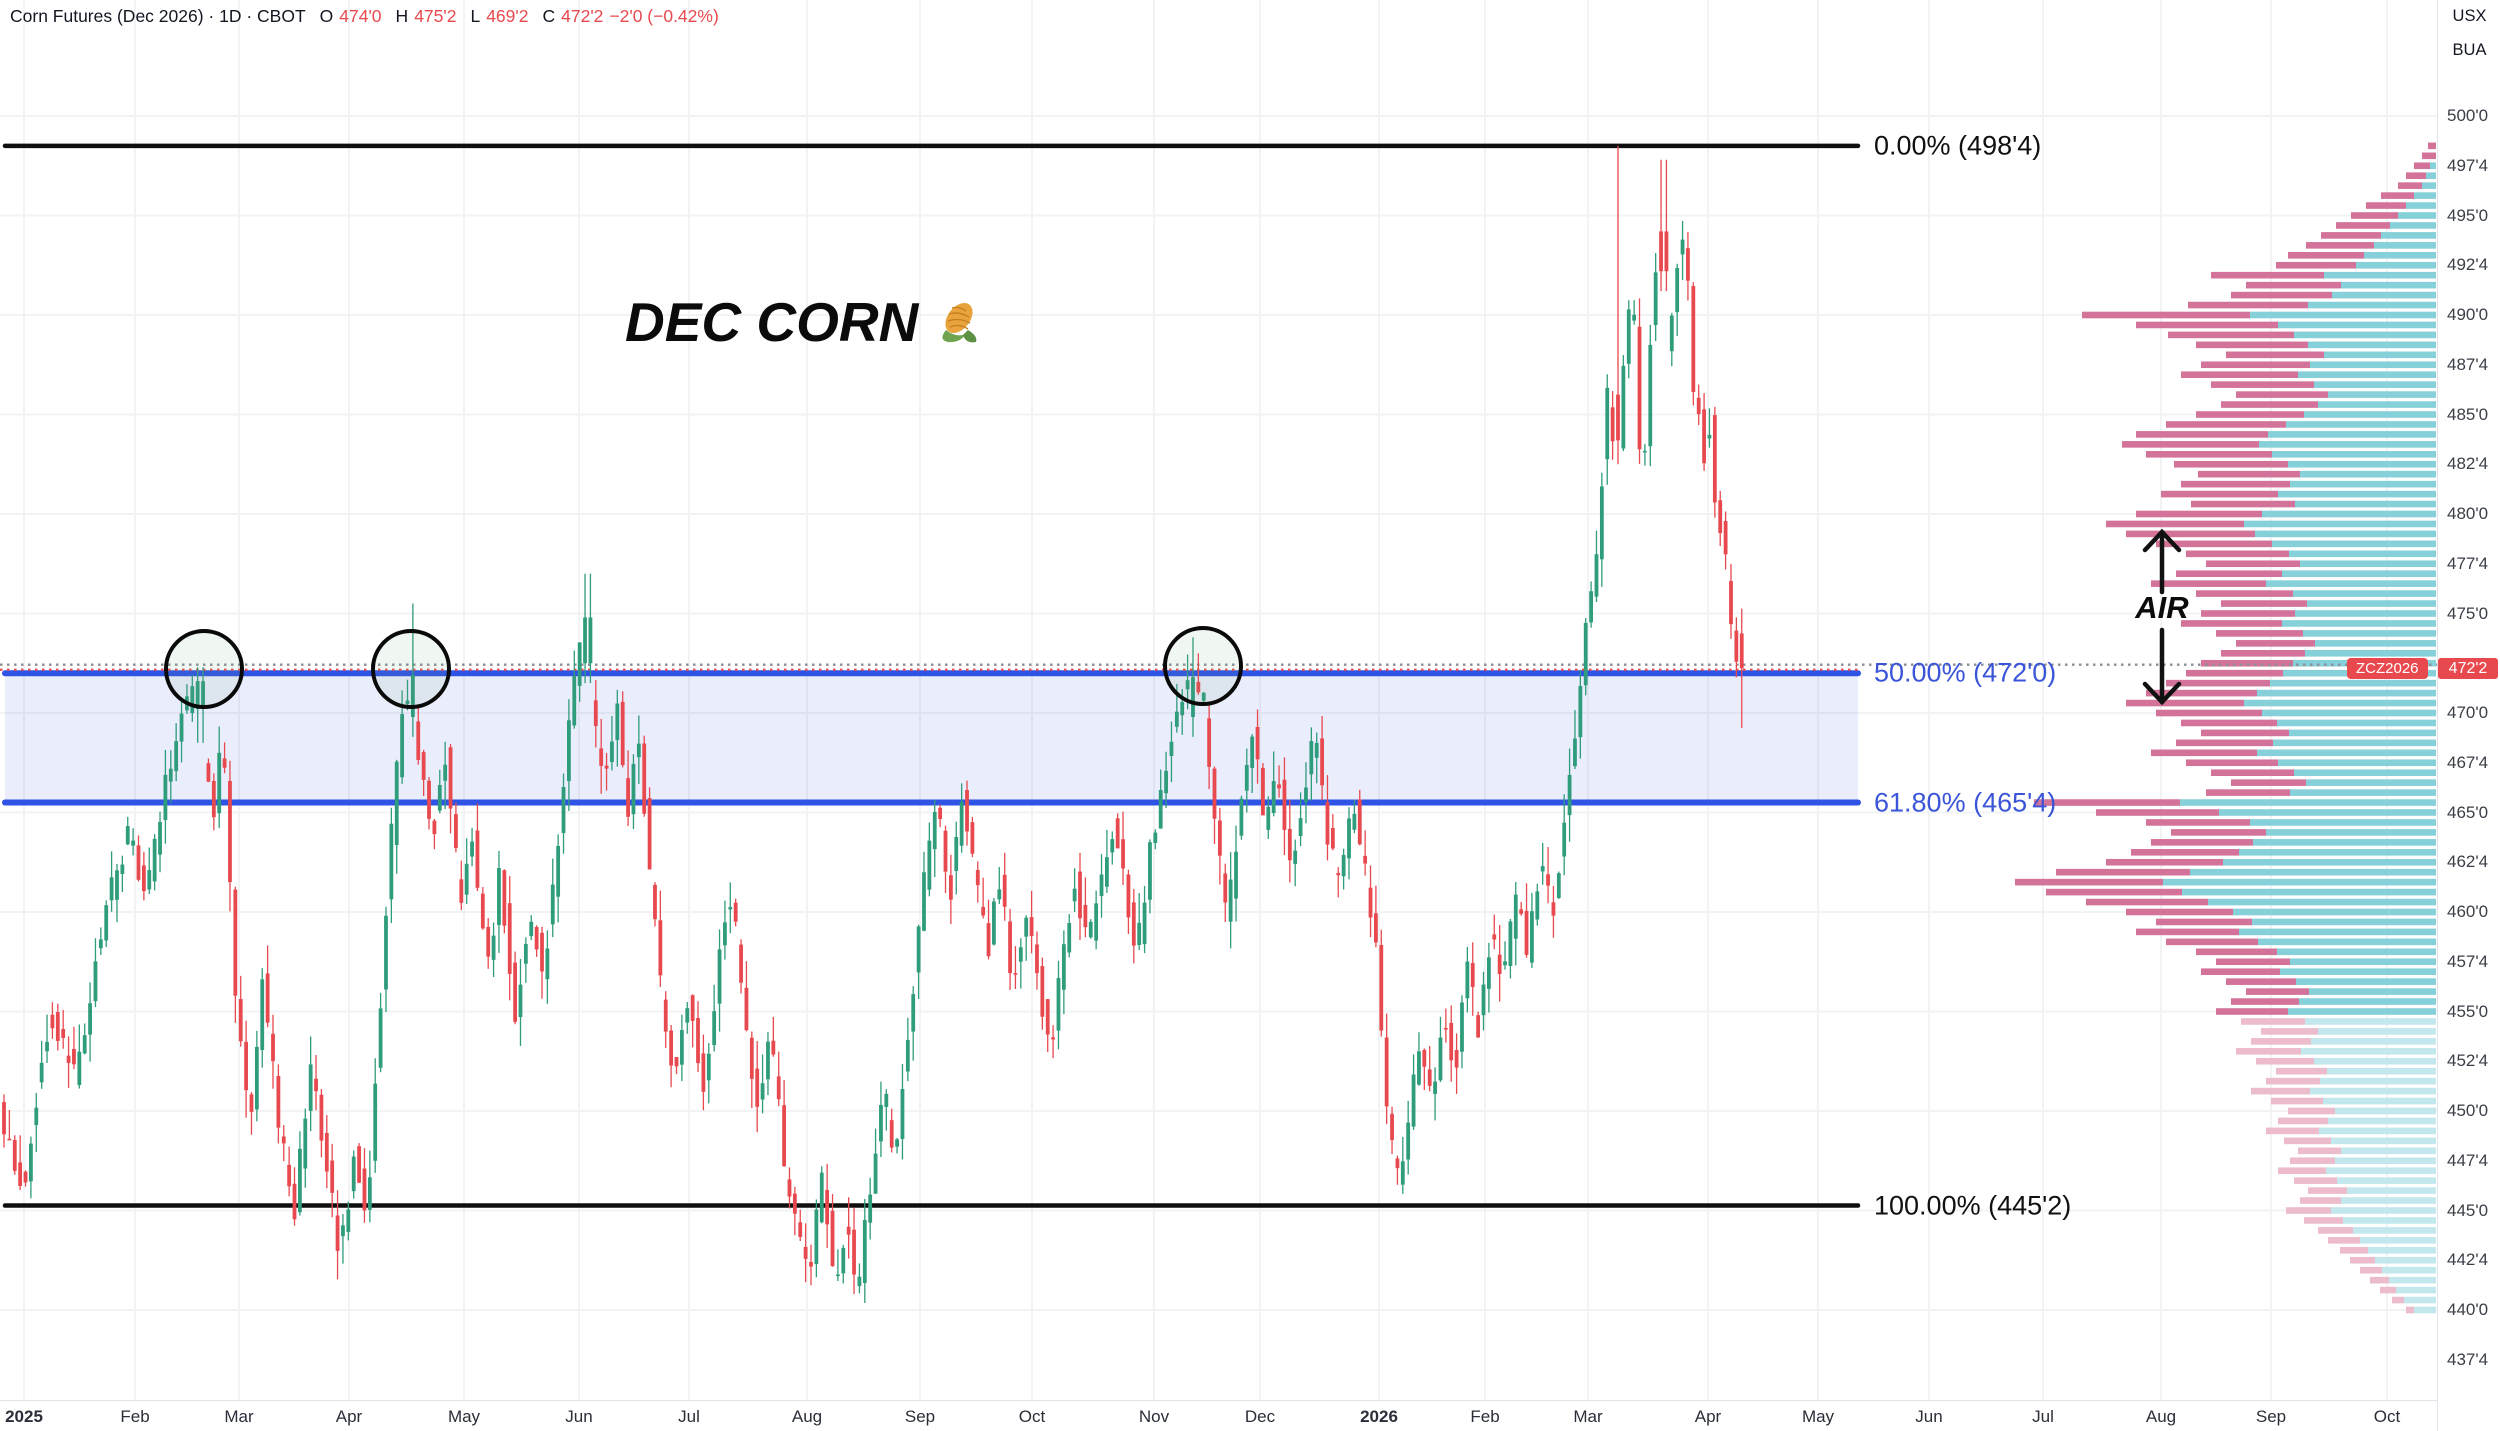 The height and width of the screenshot is (1431, 2500). Describe the element at coordinates (2469, 16) in the screenshot. I see `unit-usx: USX` at that location.